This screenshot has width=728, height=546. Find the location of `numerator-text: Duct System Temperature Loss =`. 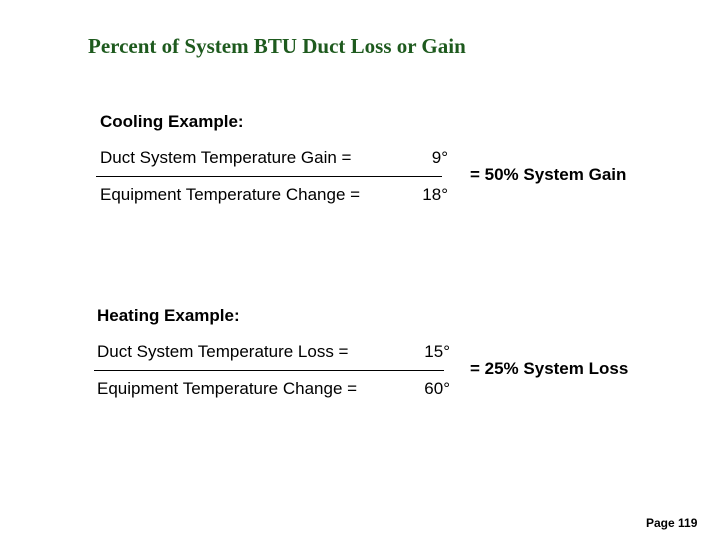

numerator-text: Duct System Temperature Loss = is located at coordinates (223, 351).